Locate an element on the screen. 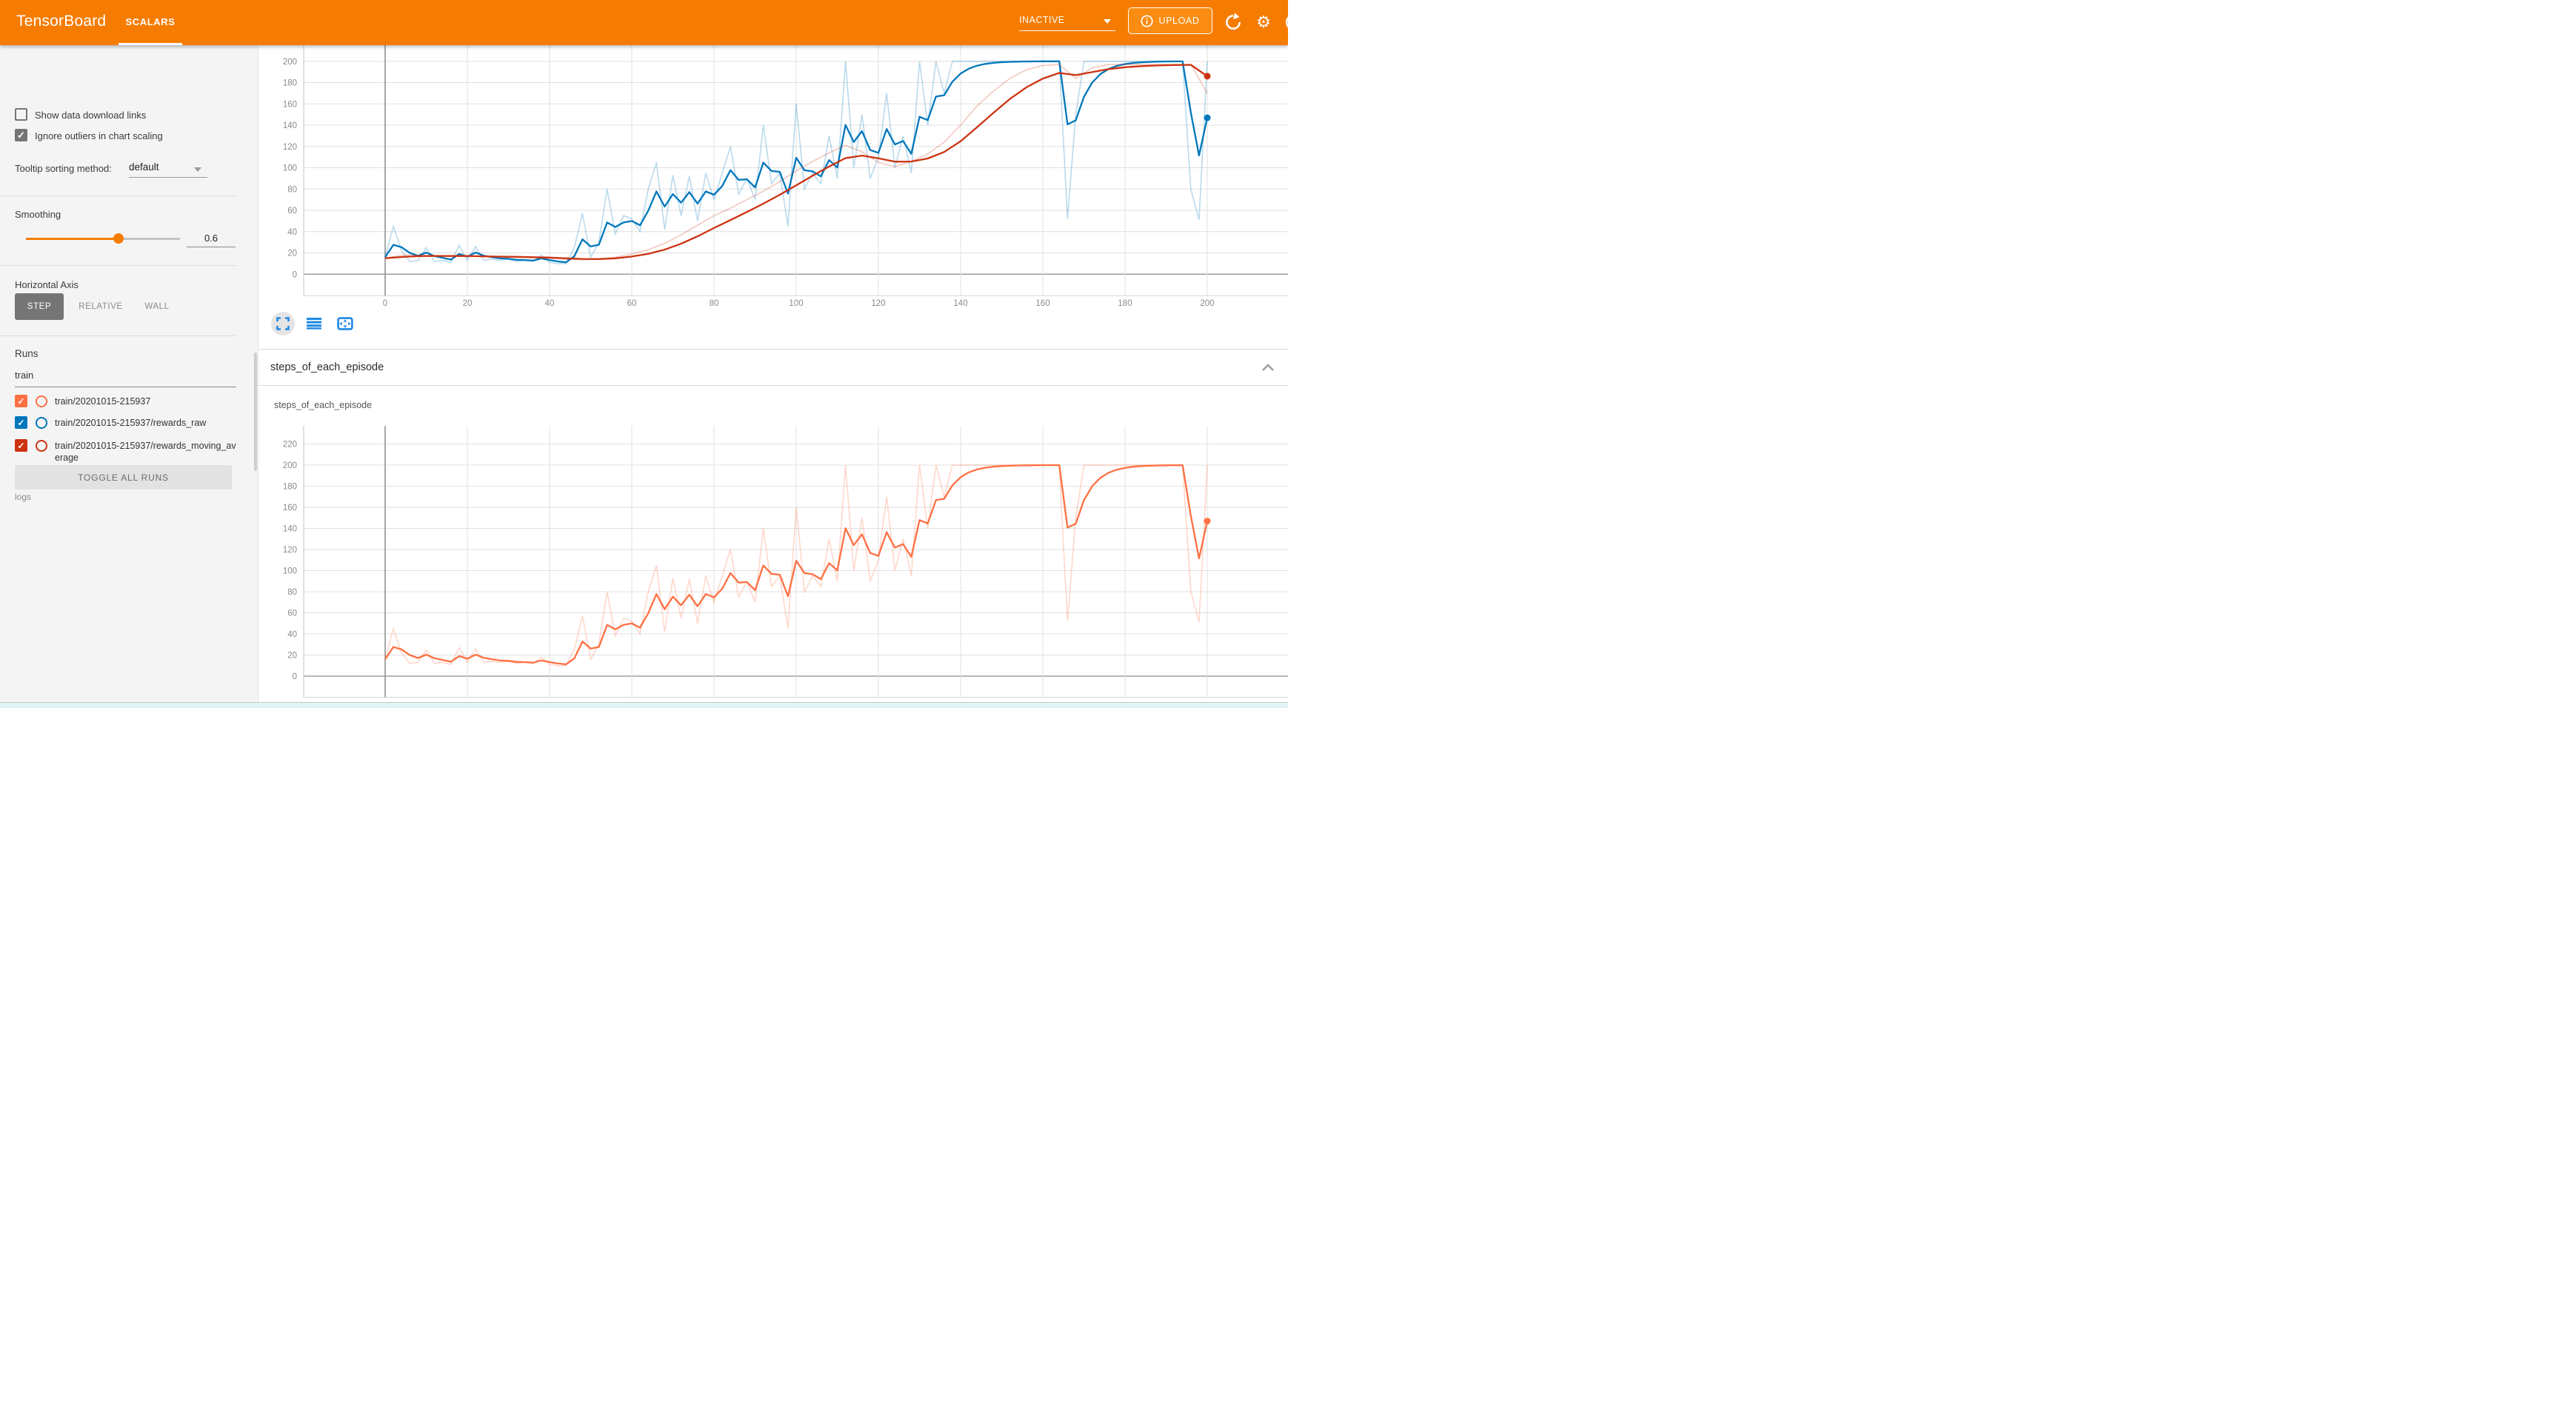 This screenshot has width=2576, height=1416. y-tick-label: 220 is located at coordinates (290, 445).